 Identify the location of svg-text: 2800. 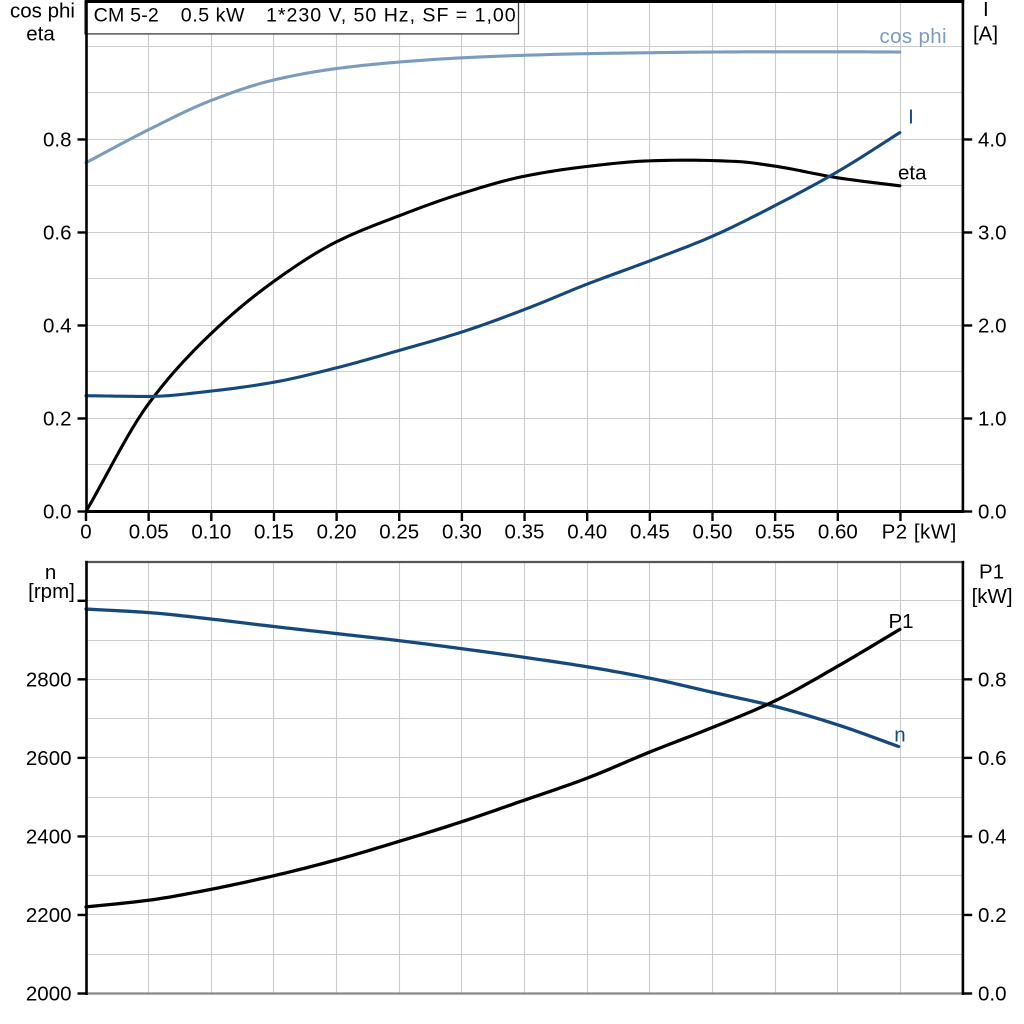
(49, 680).